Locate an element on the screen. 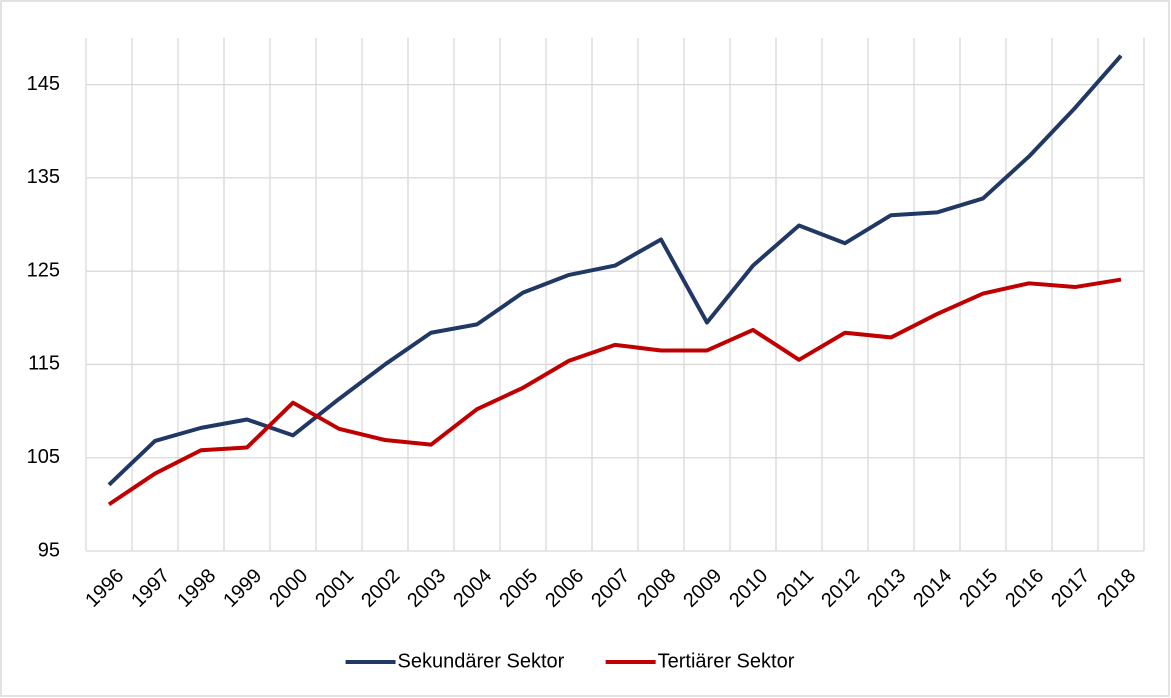 The height and width of the screenshot is (698, 1171). y-tick-label: 115 is located at coordinates (44, 364).